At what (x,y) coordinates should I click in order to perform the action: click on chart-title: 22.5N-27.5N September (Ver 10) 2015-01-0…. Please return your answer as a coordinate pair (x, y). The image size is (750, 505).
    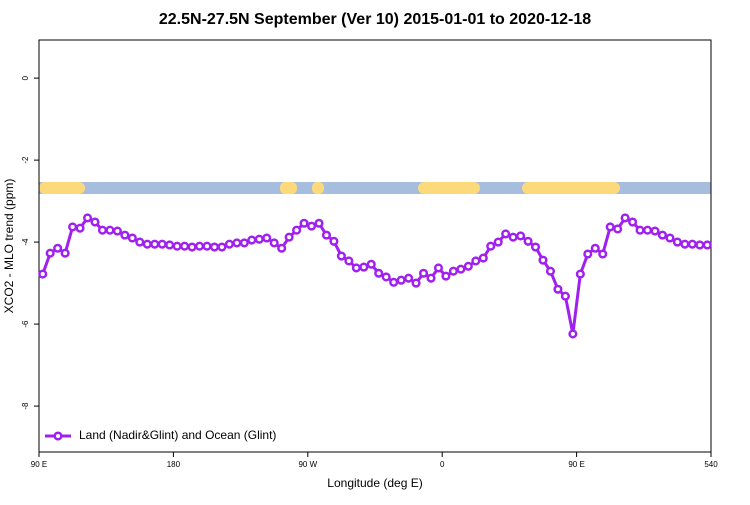
    Looking at the image, I should click on (375, 19).